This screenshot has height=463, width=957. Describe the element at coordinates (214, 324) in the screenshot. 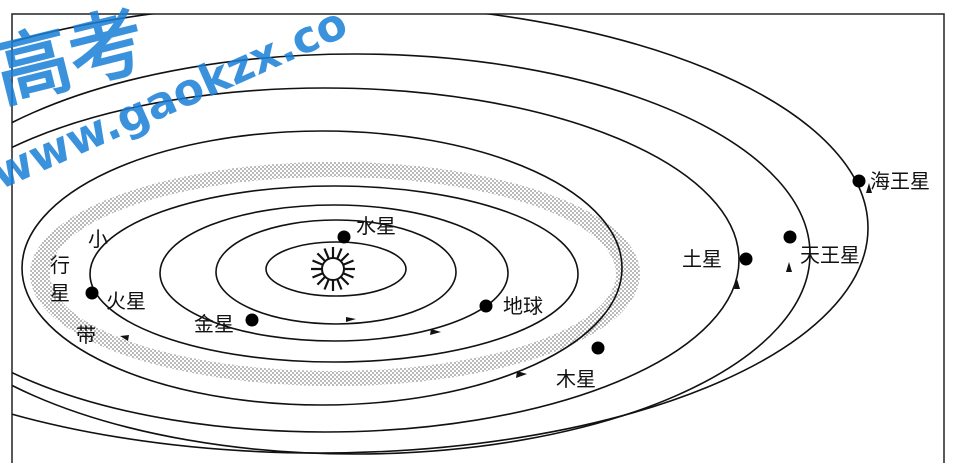

I see `venus-label: 金星` at that location.